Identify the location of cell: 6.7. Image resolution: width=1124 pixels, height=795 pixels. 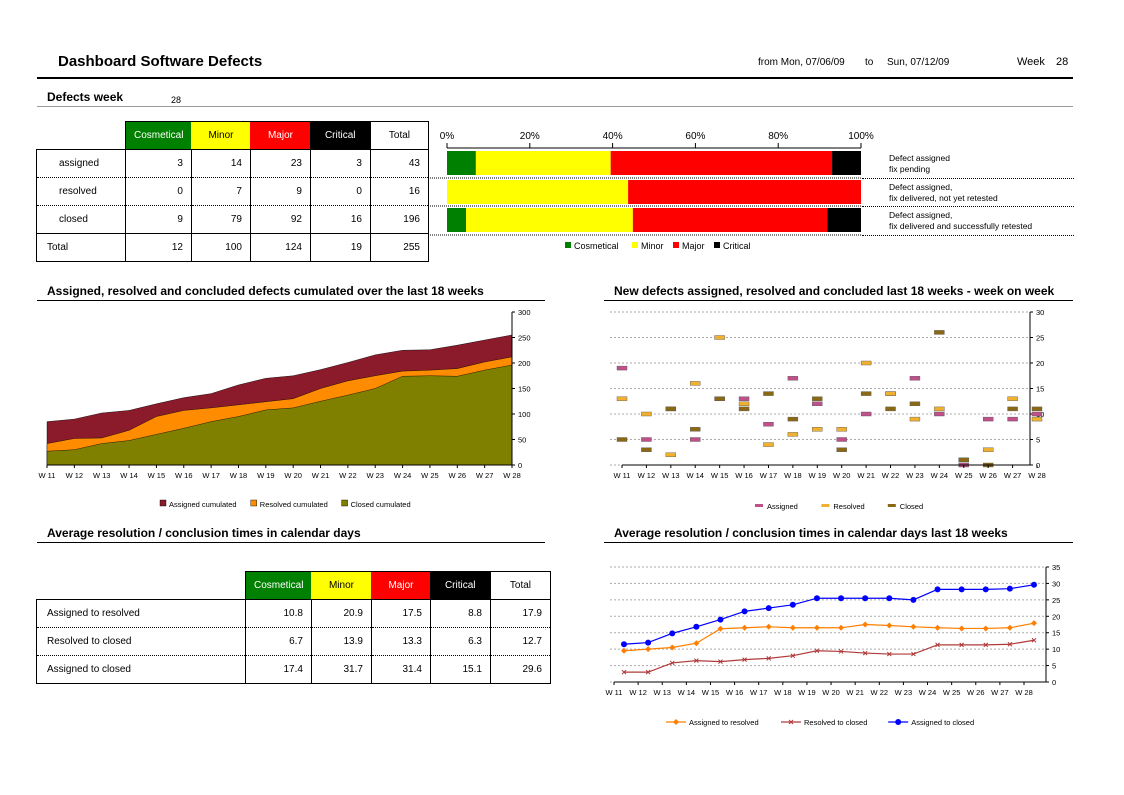
(278, 641).